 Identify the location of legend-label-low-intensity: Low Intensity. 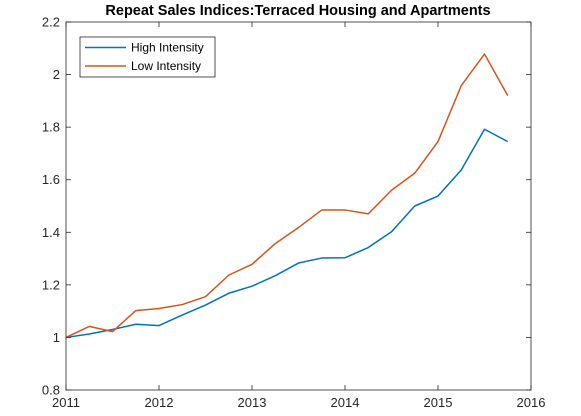
(166, 66).